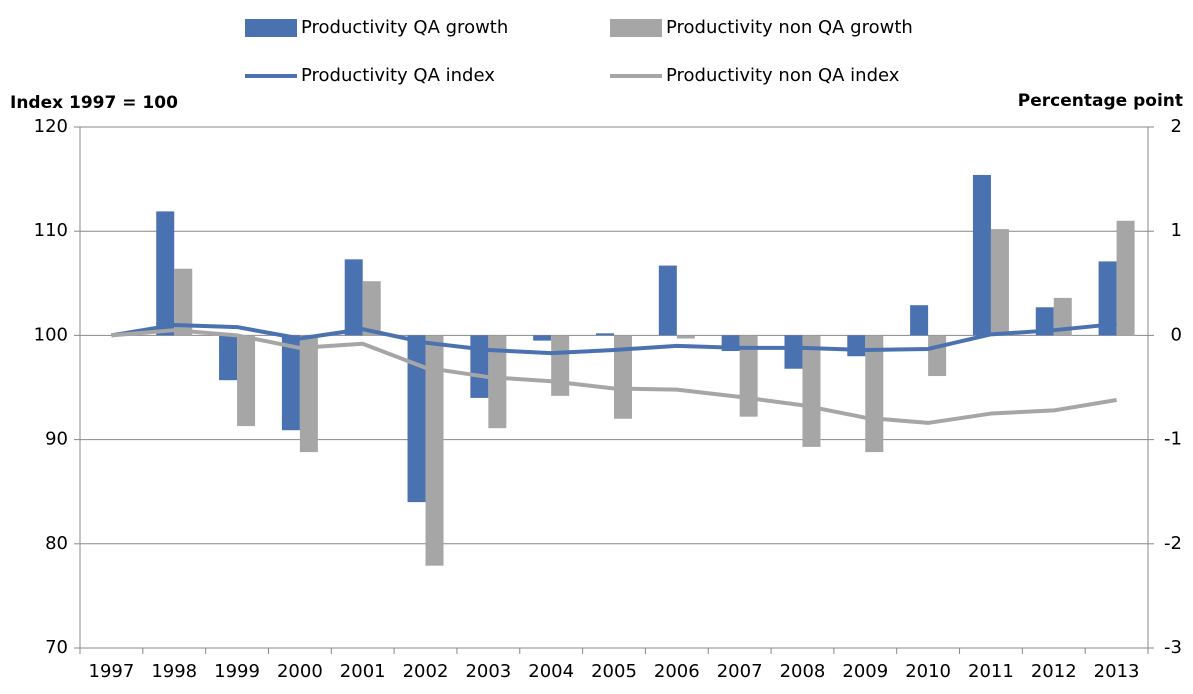 This screenshot has height=694, width=1193. What do you see at coordinates (1176, 230) in the screenshot?
I see `y2-tick-label: 1` at bounding box center [1176, 230].